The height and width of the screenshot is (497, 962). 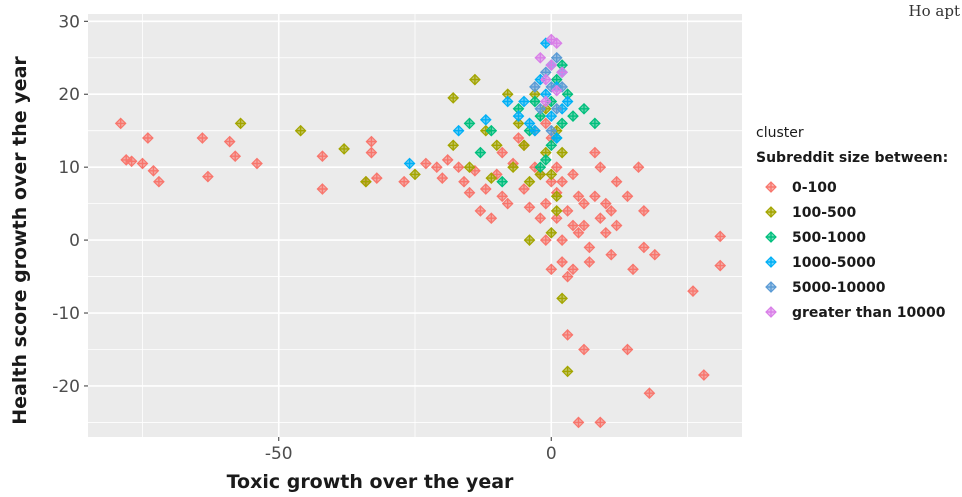 What do you see at coordinates (70, 204) in the screenshot?
I see `y-axis-ticks: -20 -10 0 10 20 30` at bounding box center [70, 204].